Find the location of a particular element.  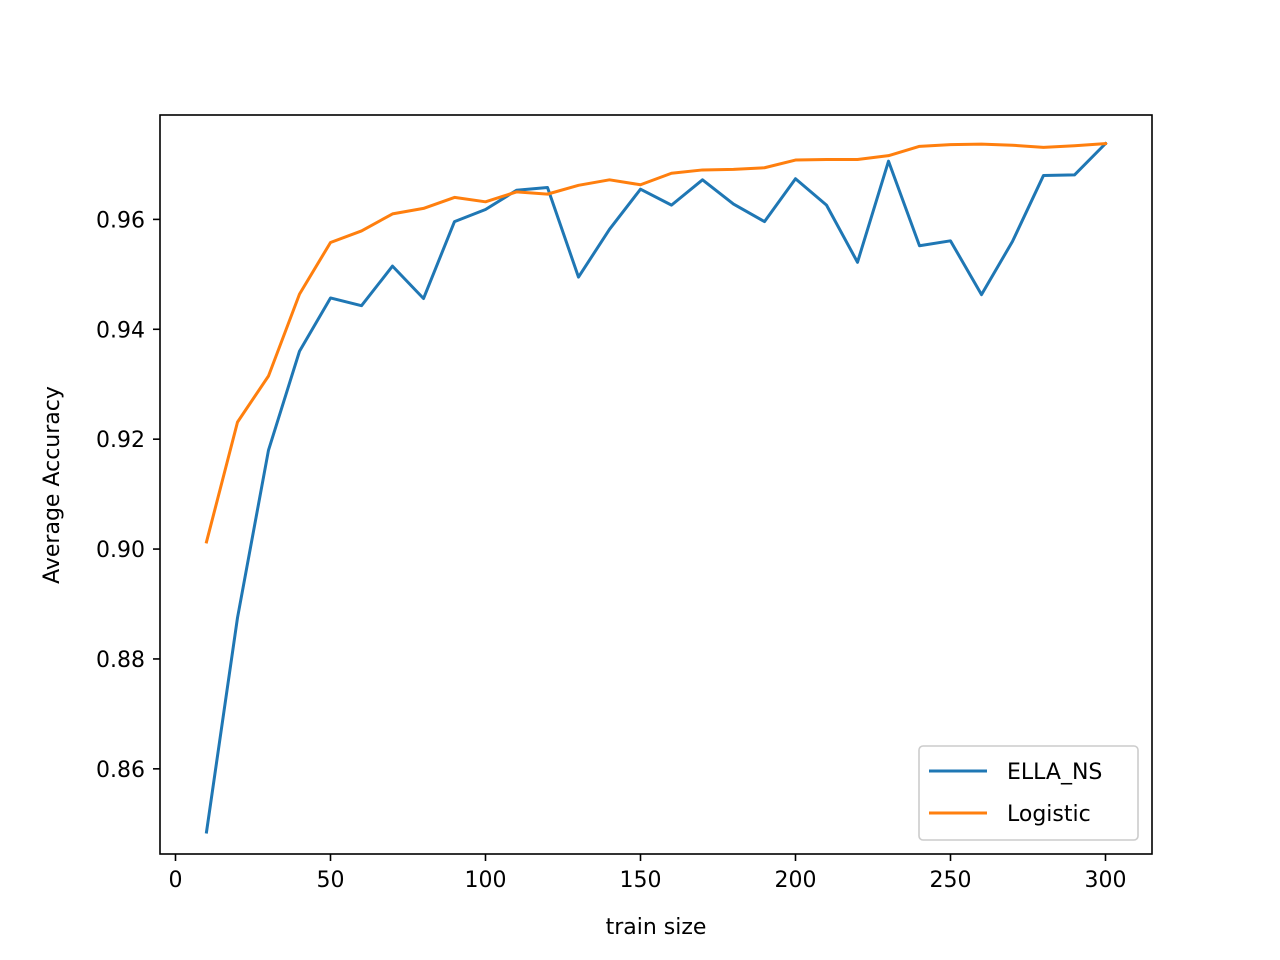

y-tick-label: 0.96 is located at coordinates (120, 220).